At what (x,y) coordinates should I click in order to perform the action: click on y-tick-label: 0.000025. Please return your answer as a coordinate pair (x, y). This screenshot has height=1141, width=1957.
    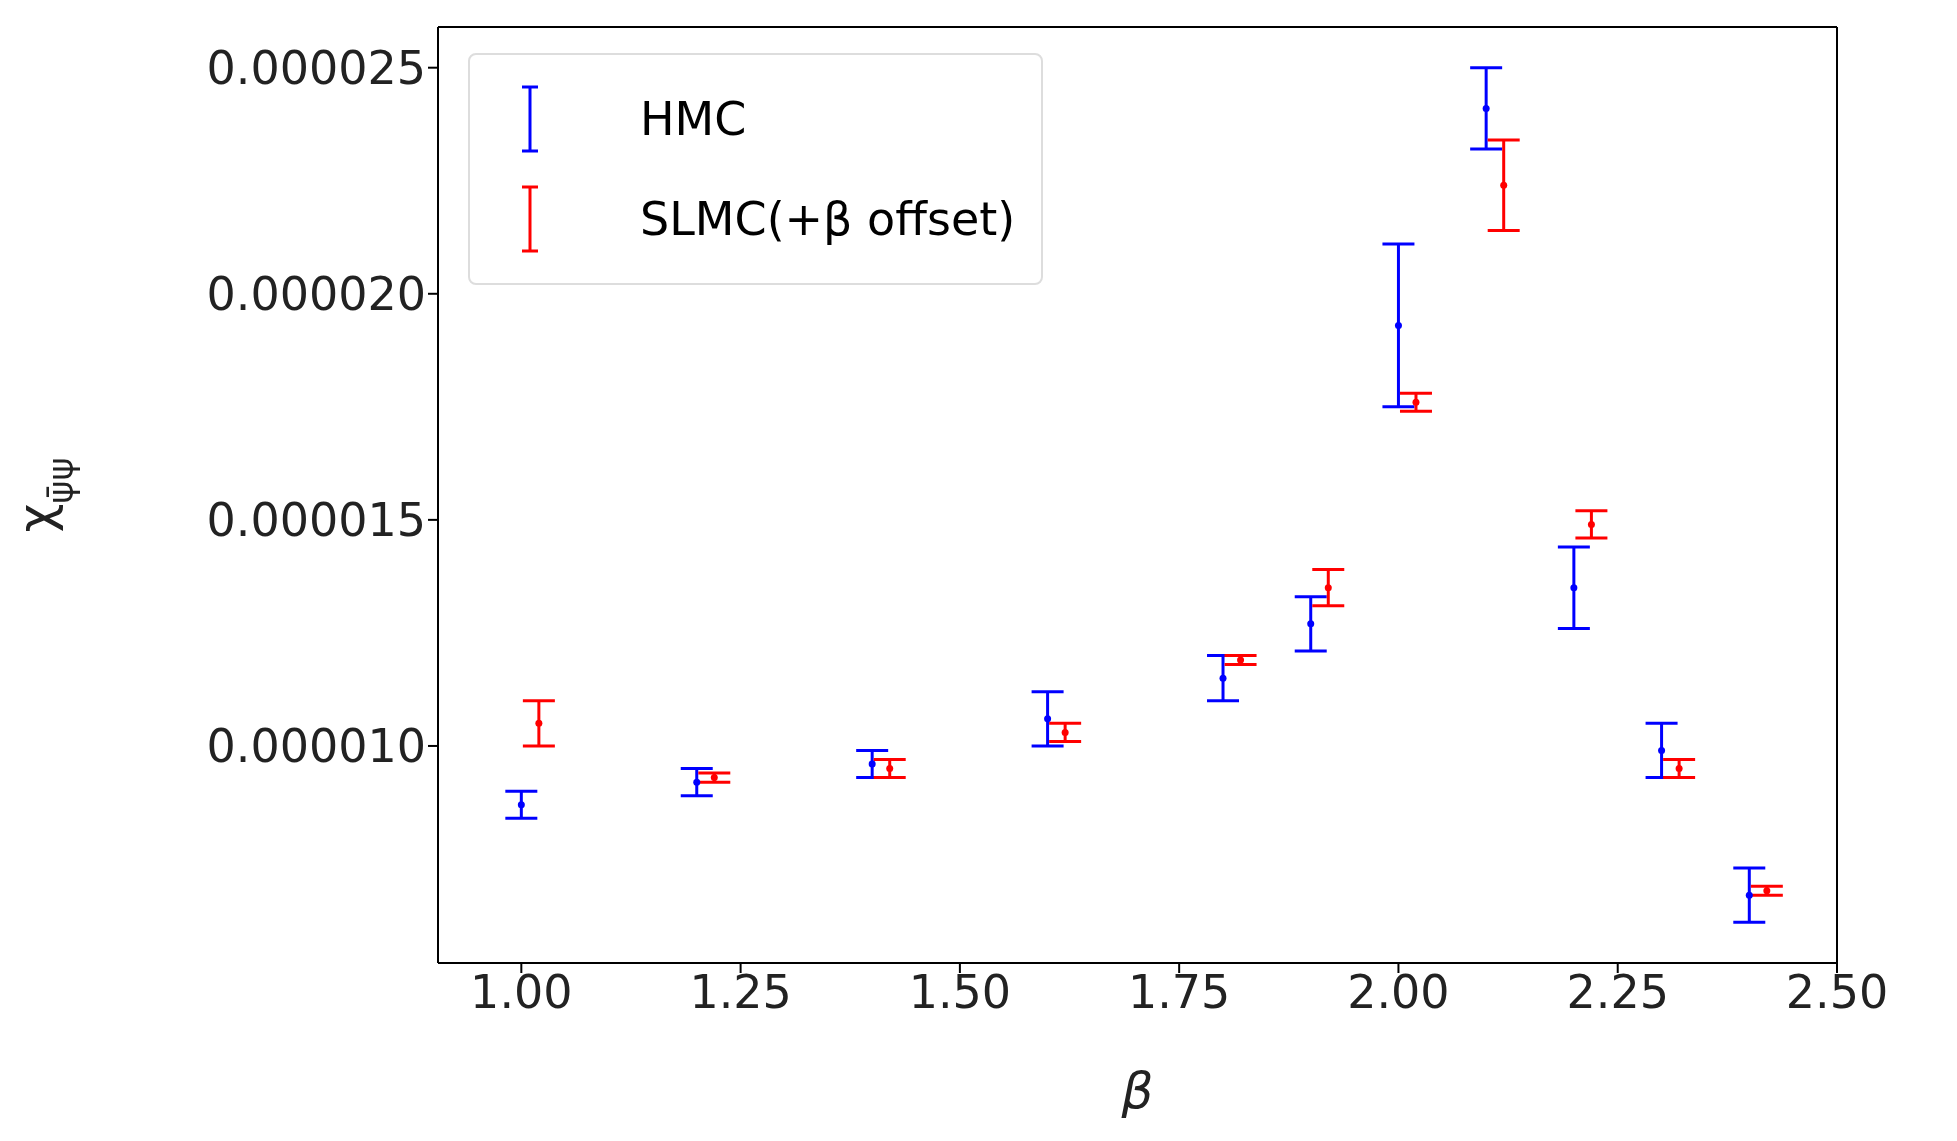
    Looking at the image, I should click on (316, 68).